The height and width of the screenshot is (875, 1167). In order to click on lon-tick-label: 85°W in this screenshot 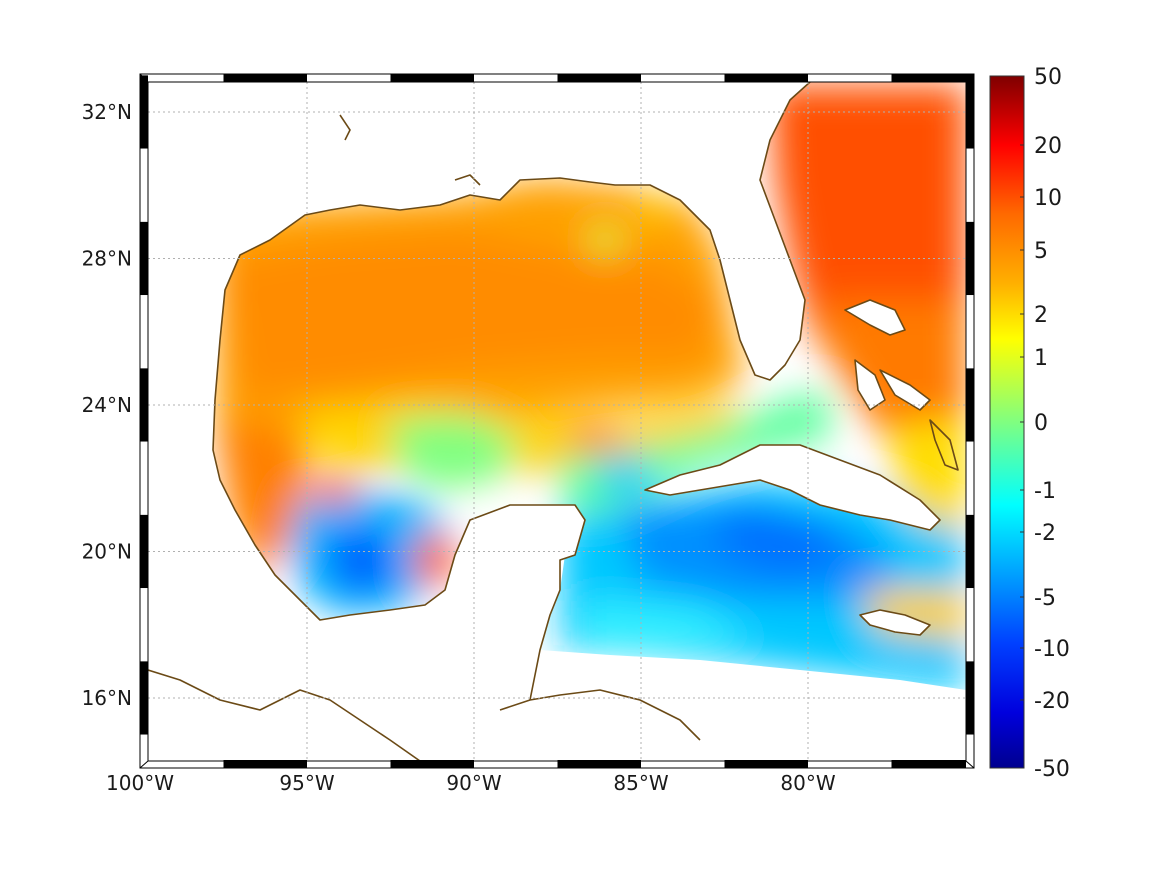, I will do `click(640, 783)`.